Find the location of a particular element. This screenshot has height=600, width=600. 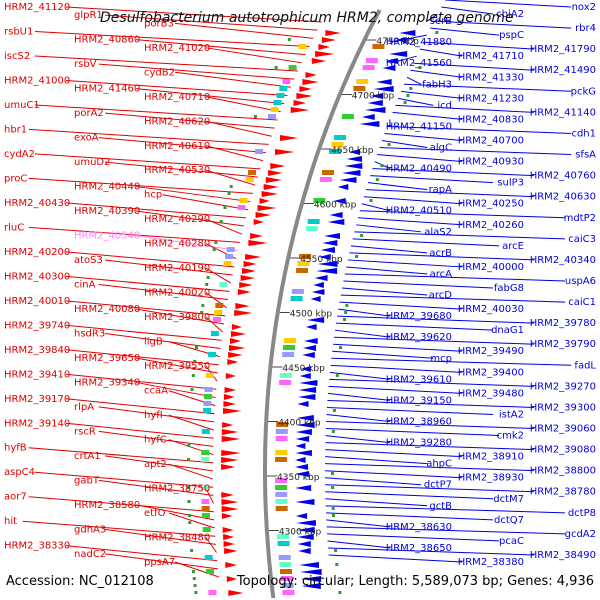

reverse-gene-label: alaS2 is located at coordinates (438, 232).